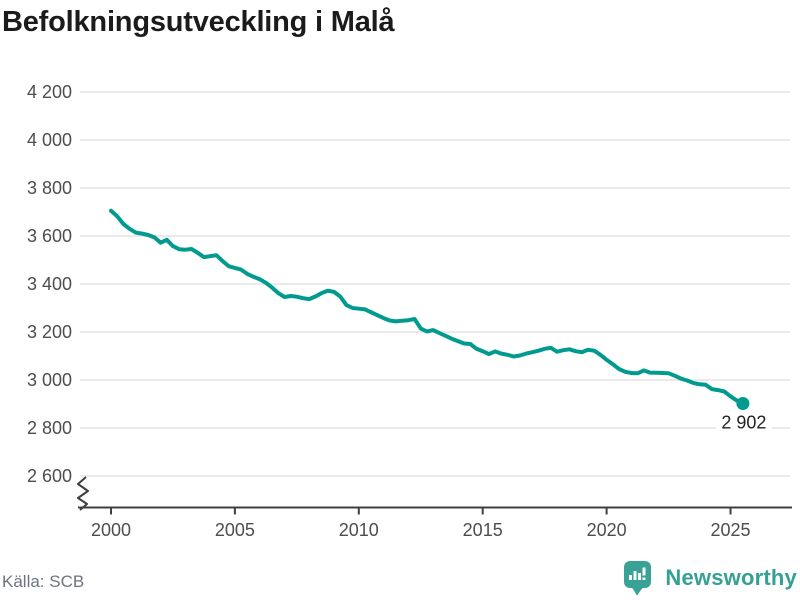 Image resolution: width=800 pixels, height=600 pixels. I want to click on x-axis-tick-label: 2015, so click(483, 530).